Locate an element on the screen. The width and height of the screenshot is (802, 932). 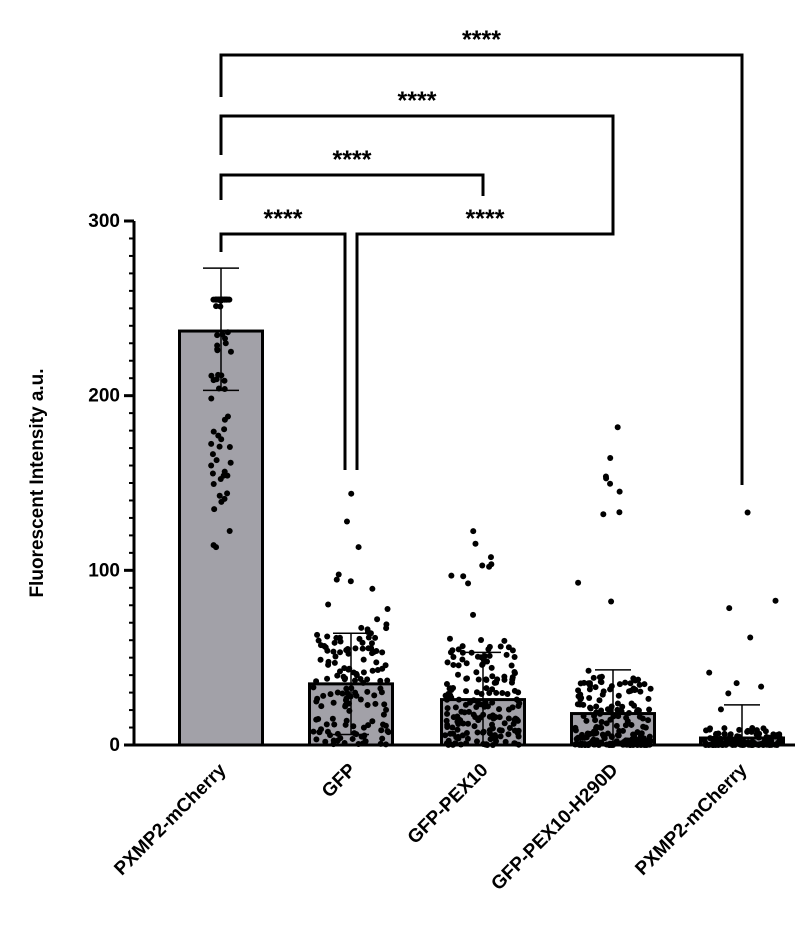
y-ticks-group: 0 100 200 300 is located at coordinates (111, 483).